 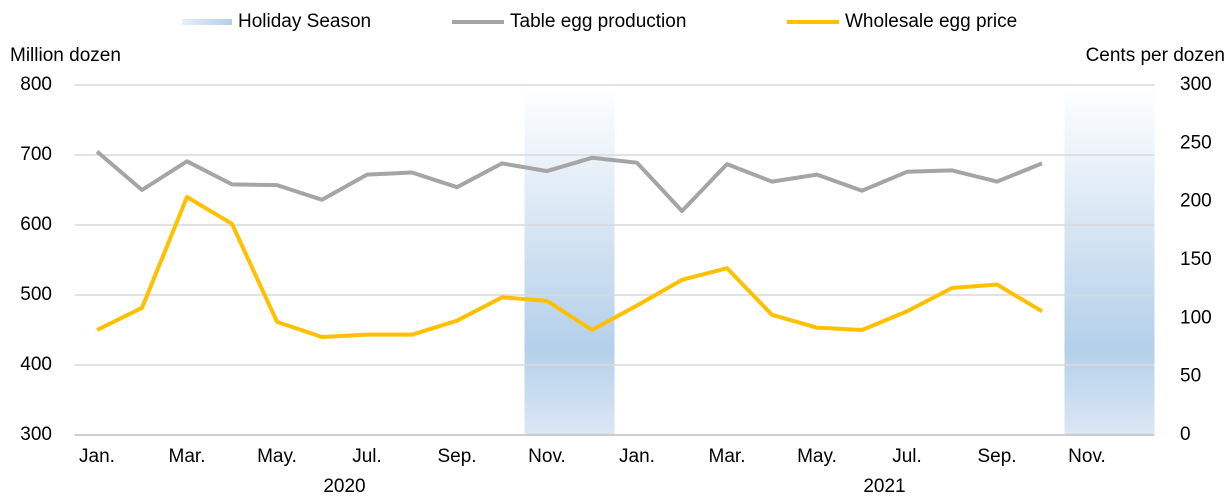 I want to click on y2-tick-label: 0, so click(x=1185, y=434).